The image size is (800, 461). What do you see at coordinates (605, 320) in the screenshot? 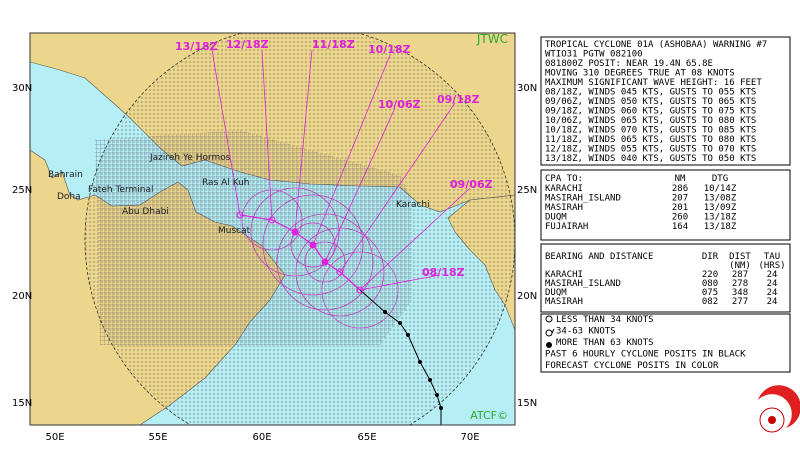
I see `legend-item: LESS THAN 34 KNOTS` at bounding box center [605, 320].